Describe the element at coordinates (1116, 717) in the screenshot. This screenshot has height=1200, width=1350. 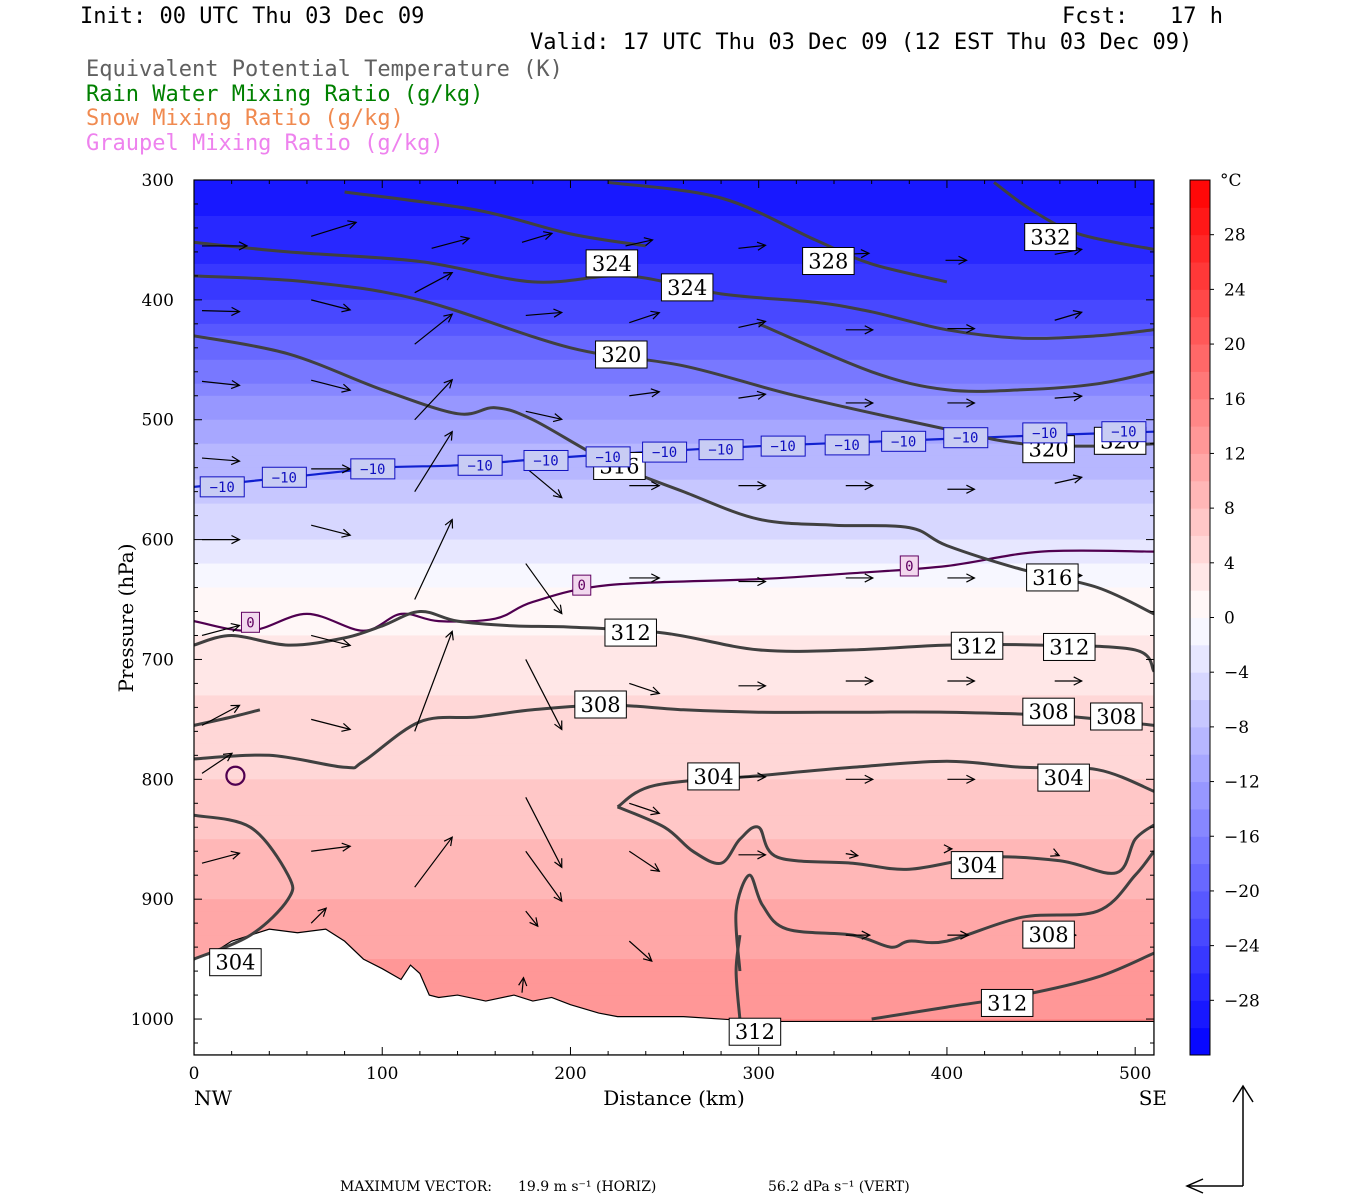
I see `theta-e-label: 308` at that location.